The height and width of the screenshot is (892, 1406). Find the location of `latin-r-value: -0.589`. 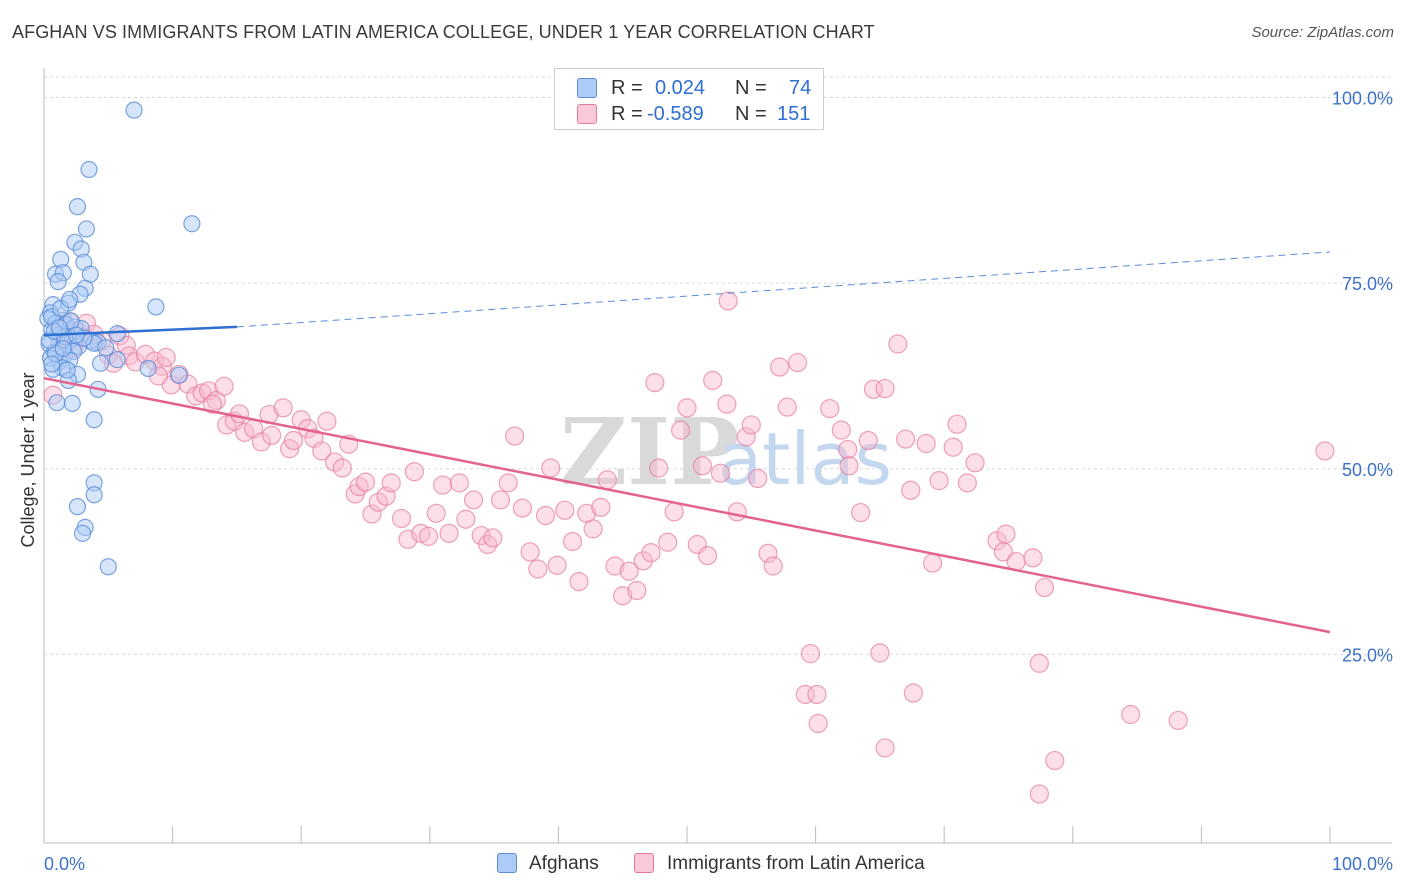

latin-r-value: -0.589 is located at coordinates (675, 114).